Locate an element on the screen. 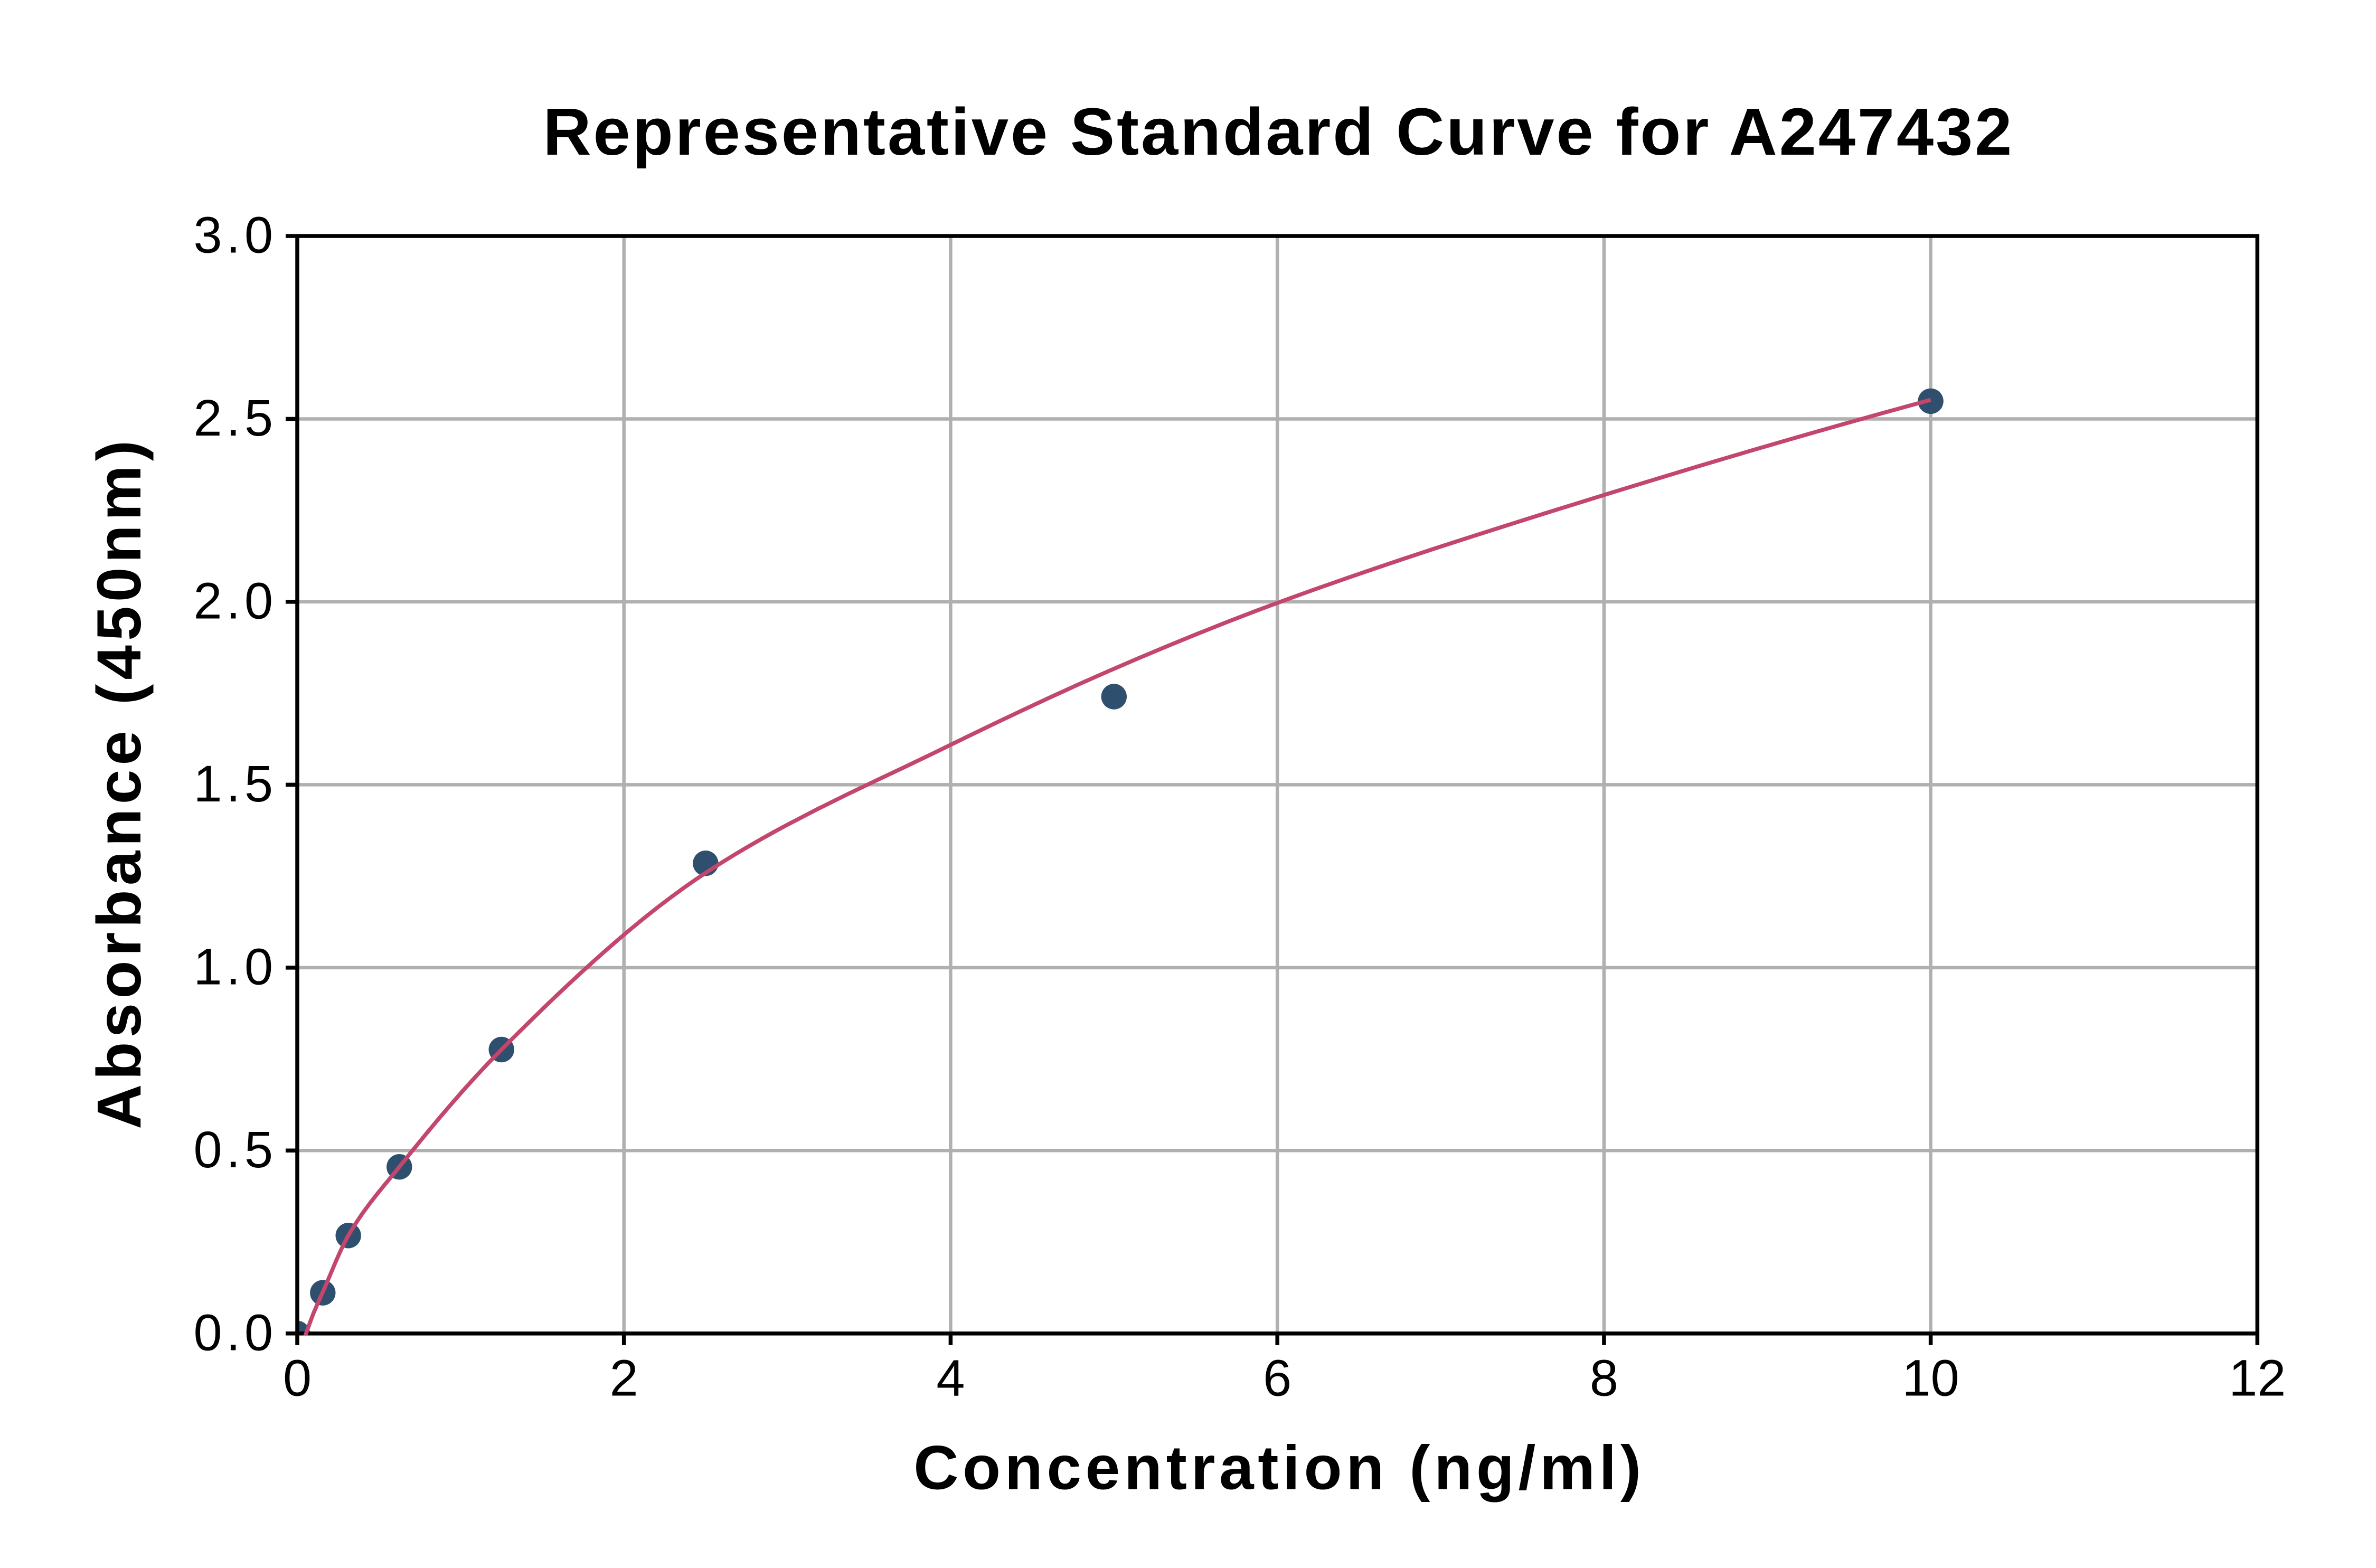 The height and width of the screenshot is (1568, 2376). svg-text: 12 is located at coordinates (2257, 1377).